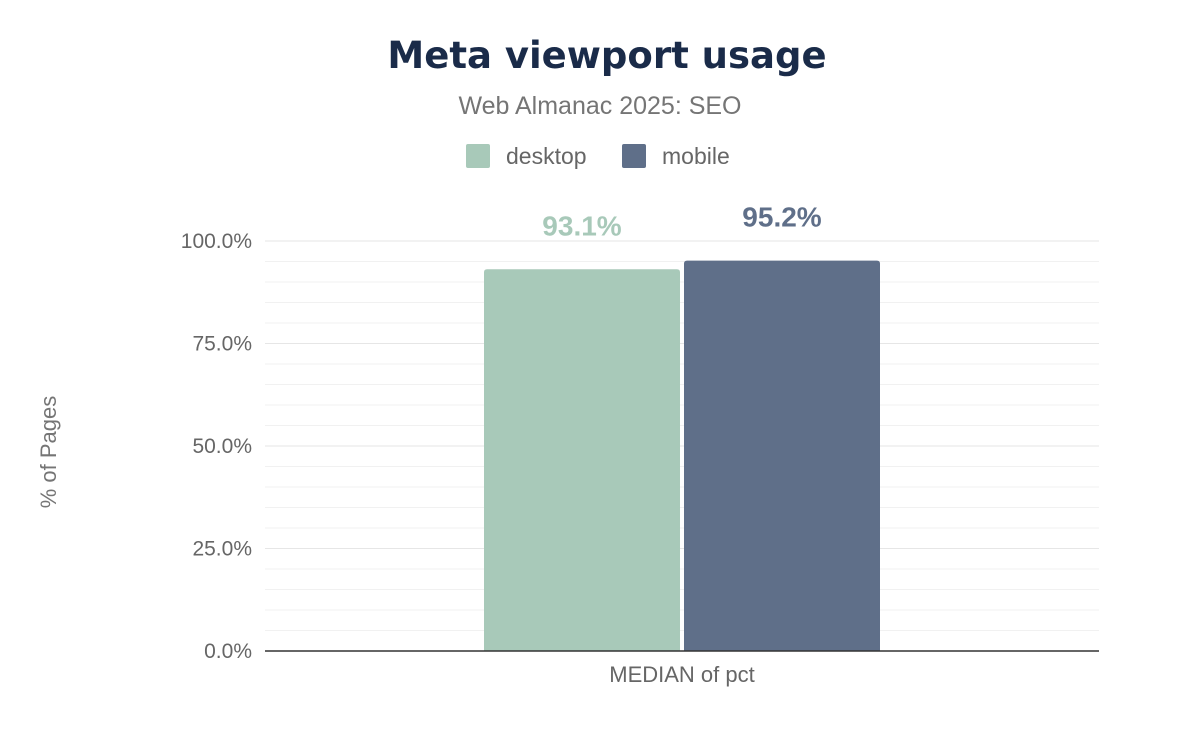 The width and height of the screenshot is (1200, 742). I want to click on legend-label-desktop: desktop, so click(546, 156).